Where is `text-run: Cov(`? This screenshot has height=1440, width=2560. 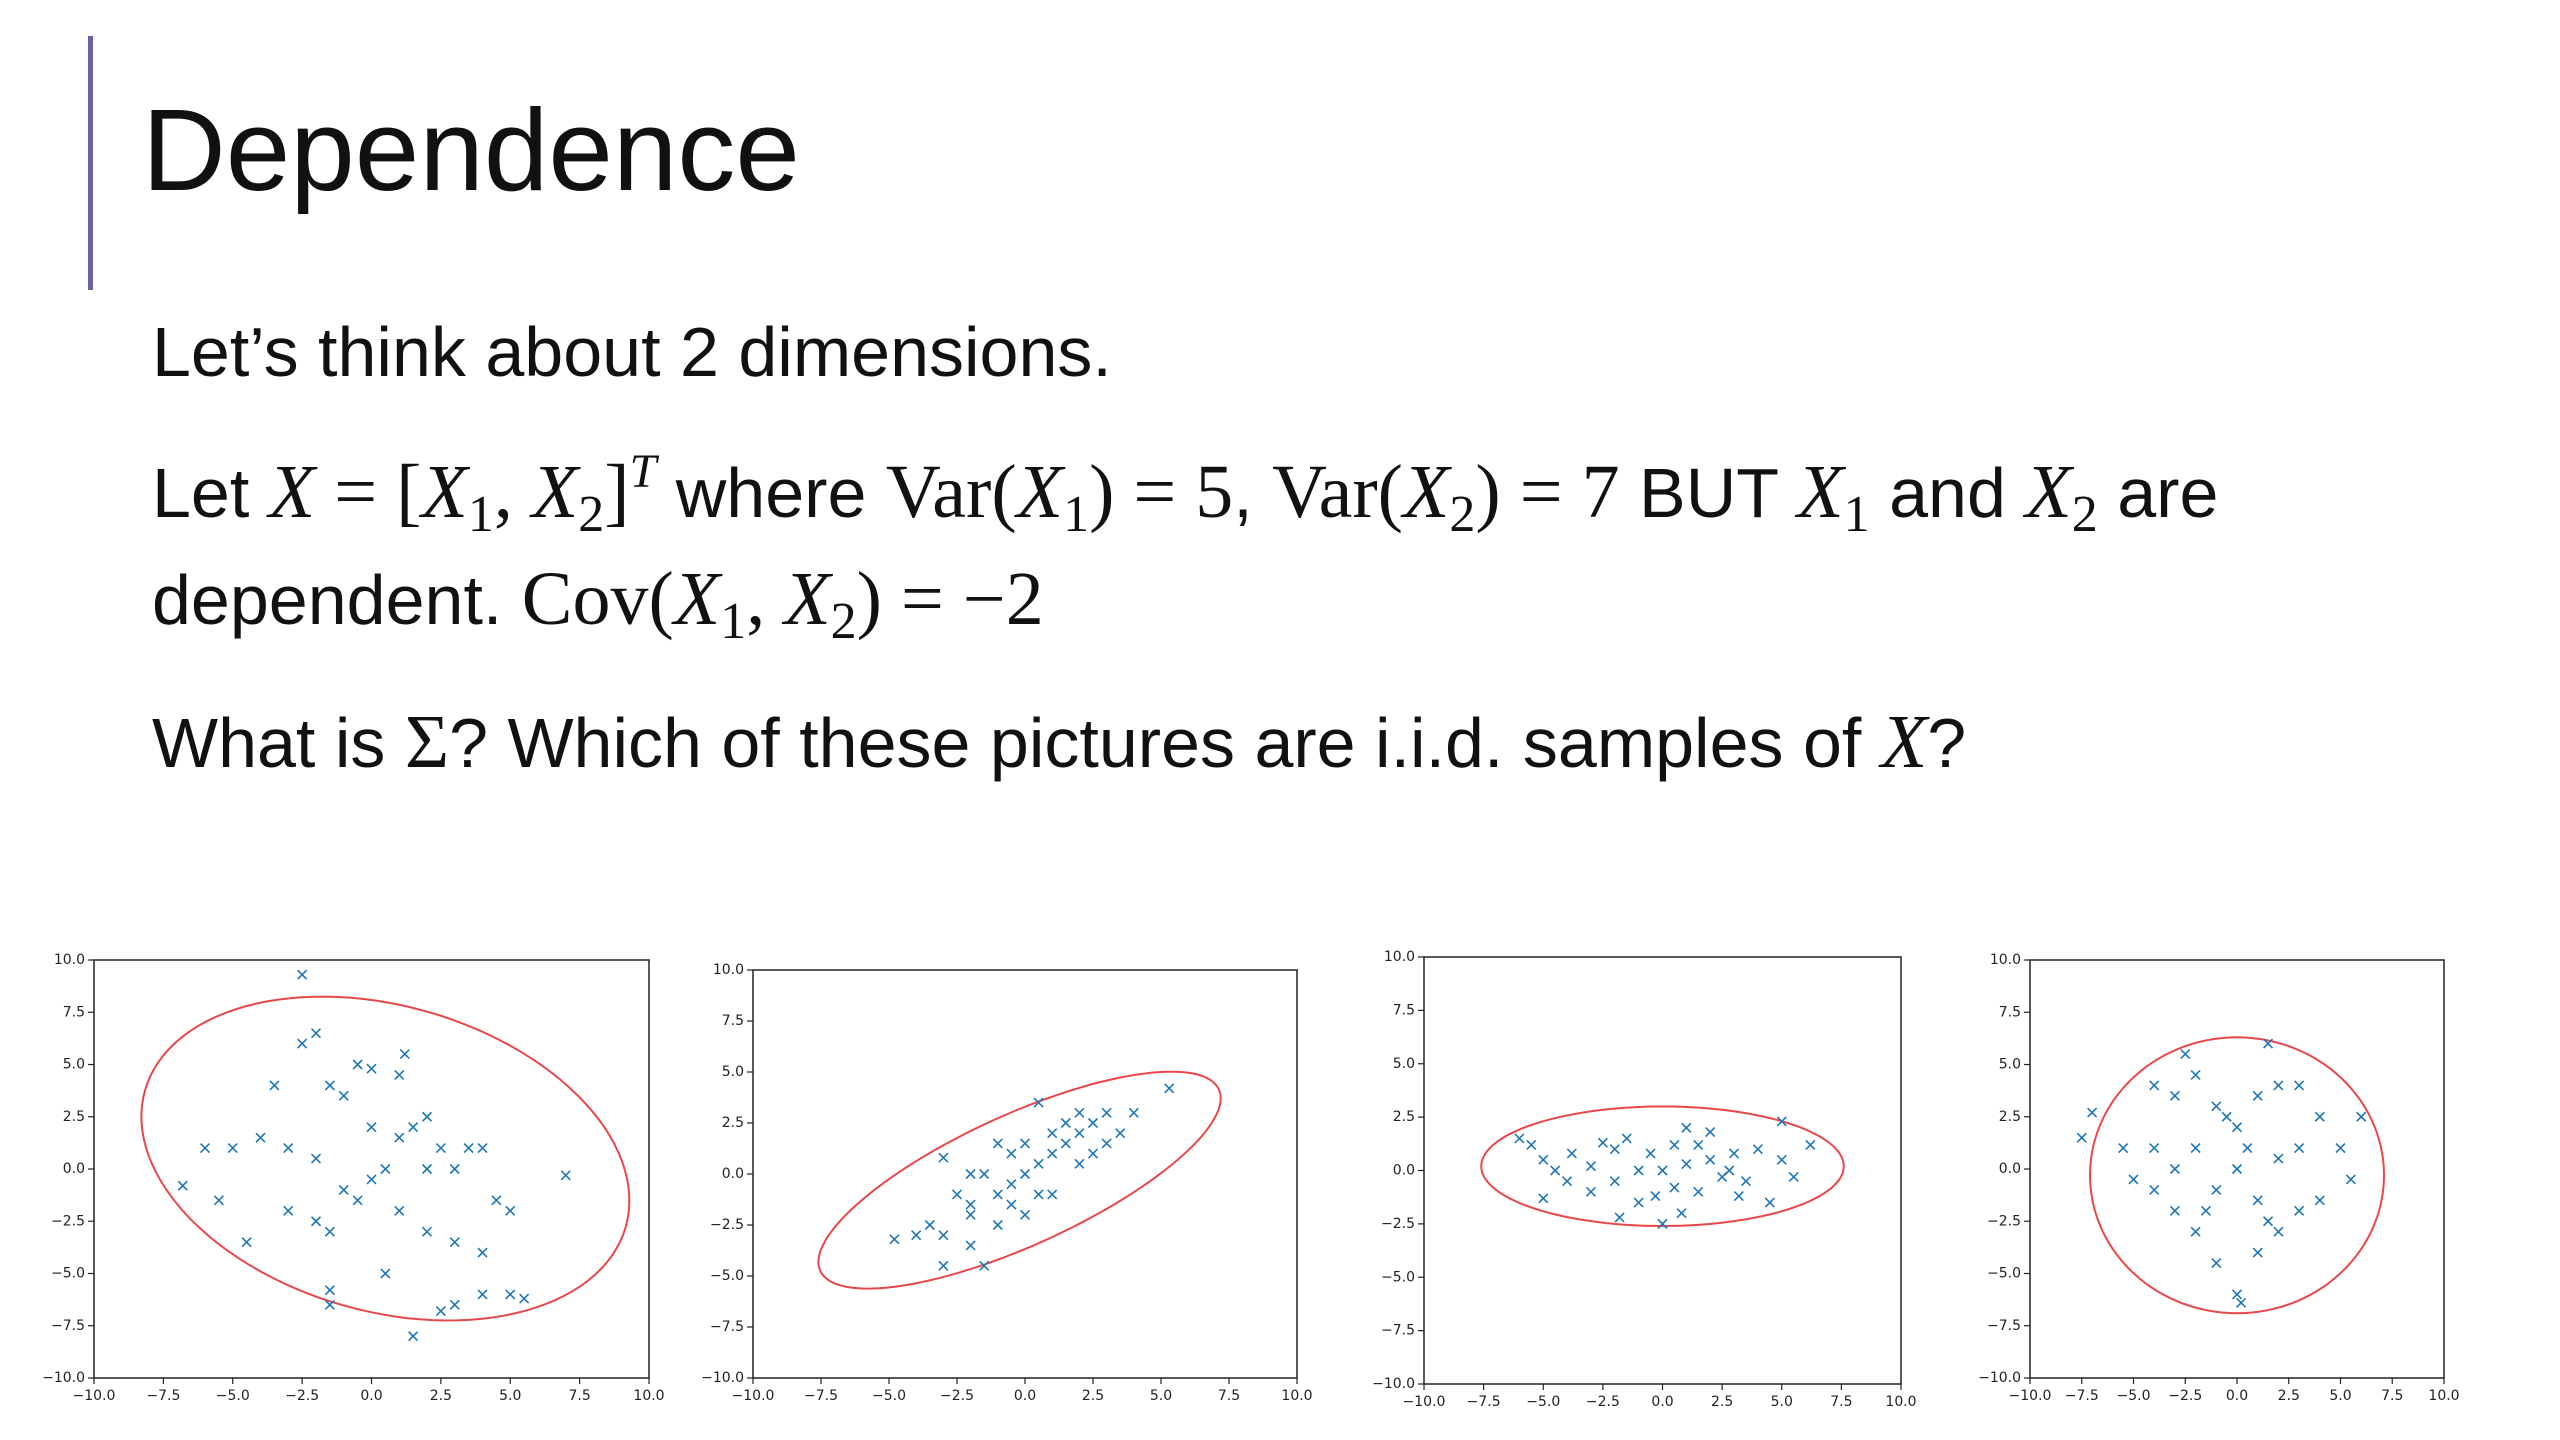
text-run: Cov( is located at coordinates (597, 599).